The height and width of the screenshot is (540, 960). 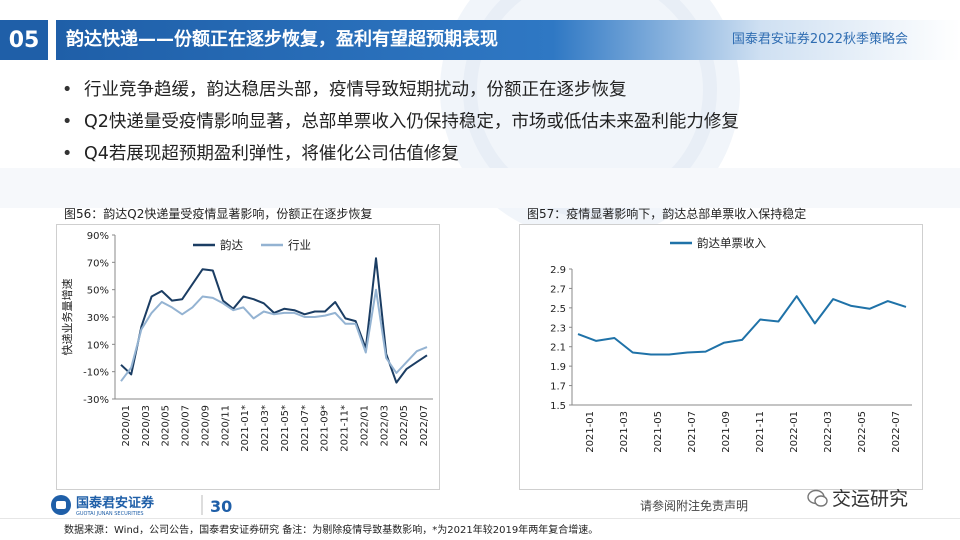 What do you see at coordinates (98, 291) in the screenshot?
I see `y-tick-label: 50%` at bounding box center [98, 291].